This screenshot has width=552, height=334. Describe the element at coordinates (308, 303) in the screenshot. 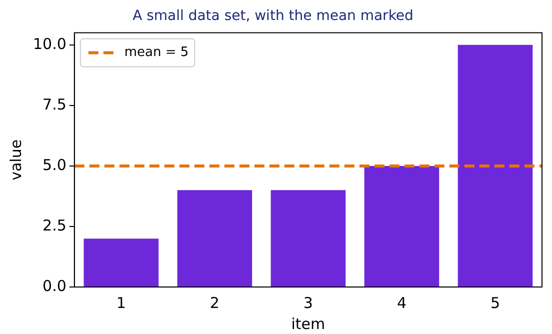

I see `x-tick-label: 3` at that location.